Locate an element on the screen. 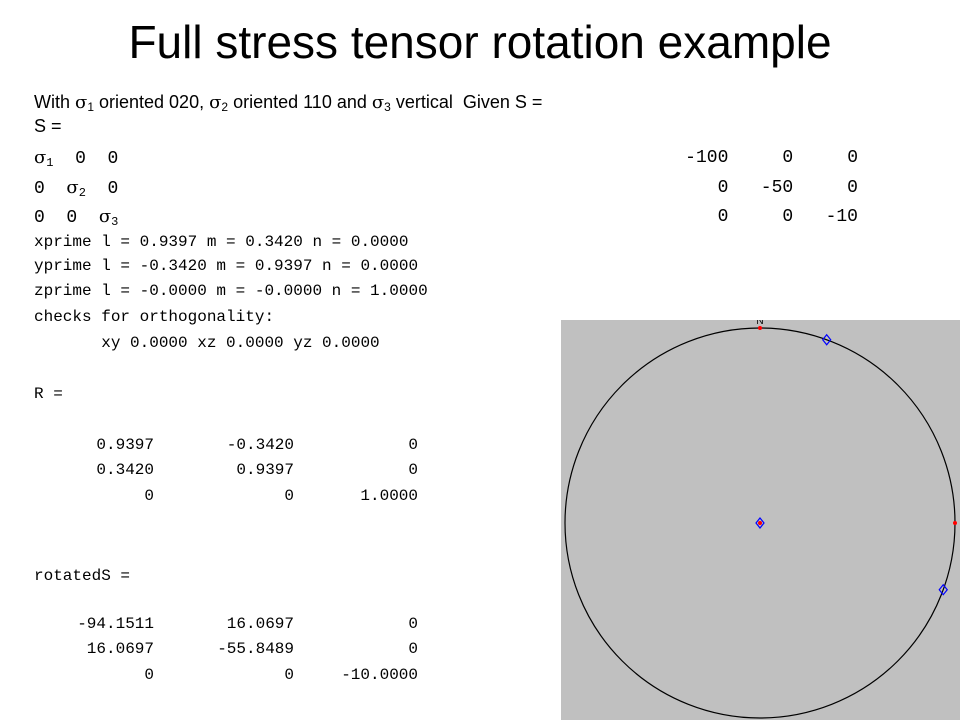 This screenshot has height=725, width=960. r-cell: 0.3420 is located at coordinates (125, 470).